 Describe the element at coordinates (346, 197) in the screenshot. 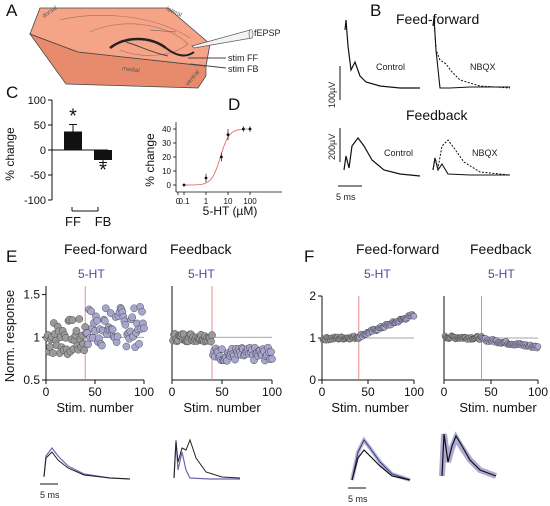

I see `b-time-scale-label: 5 ms` at that location.